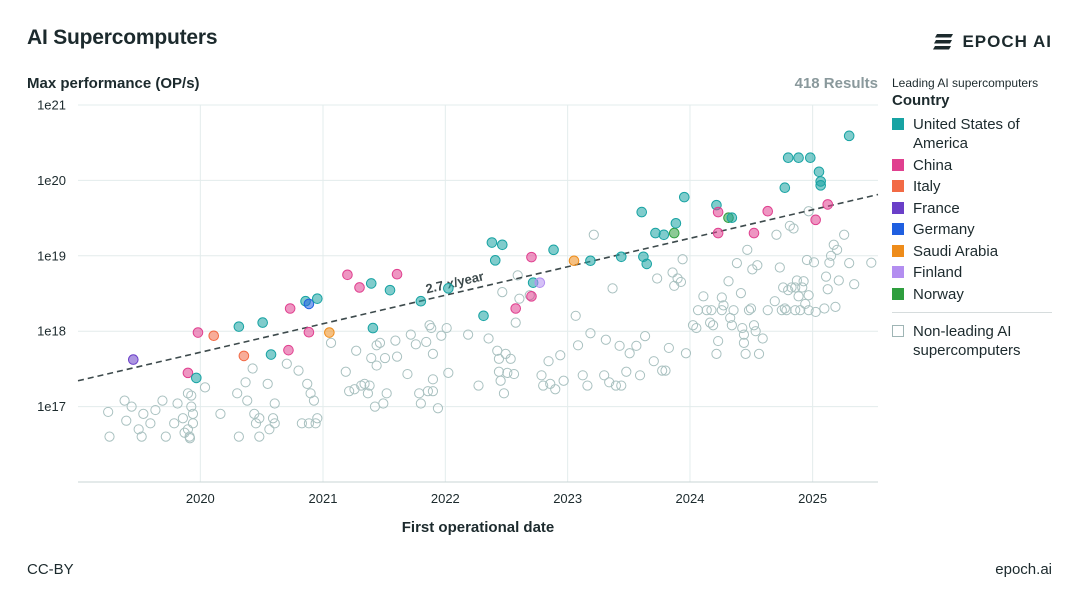  What do you see at coordinates (1023, 569) in the screenshot?
I see `footer-site-link: epoch.ai` at bounding box center [1023, 569].